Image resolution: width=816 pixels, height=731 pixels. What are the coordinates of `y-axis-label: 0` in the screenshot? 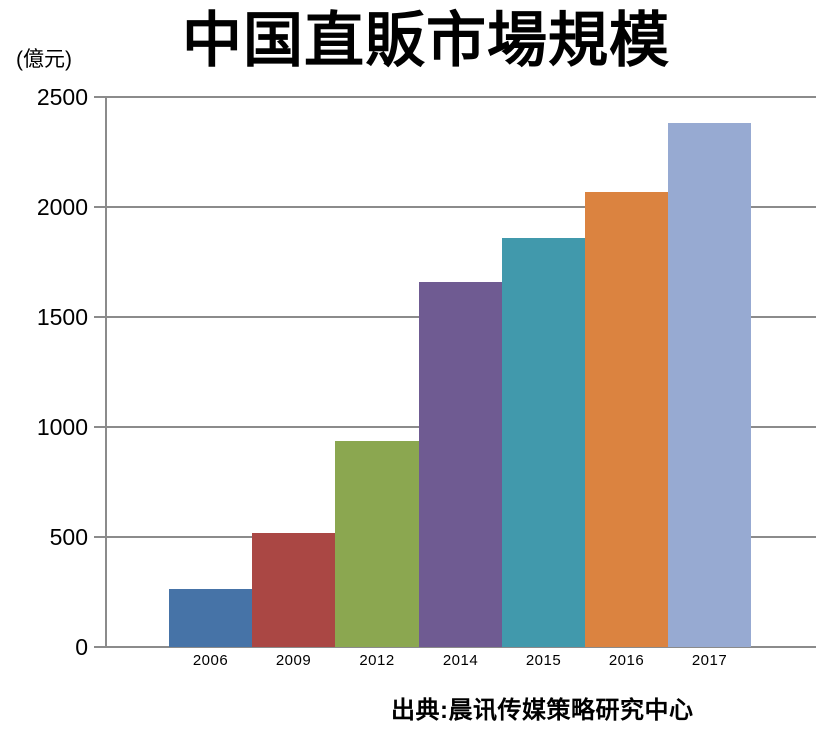 It's located at (81, 647).